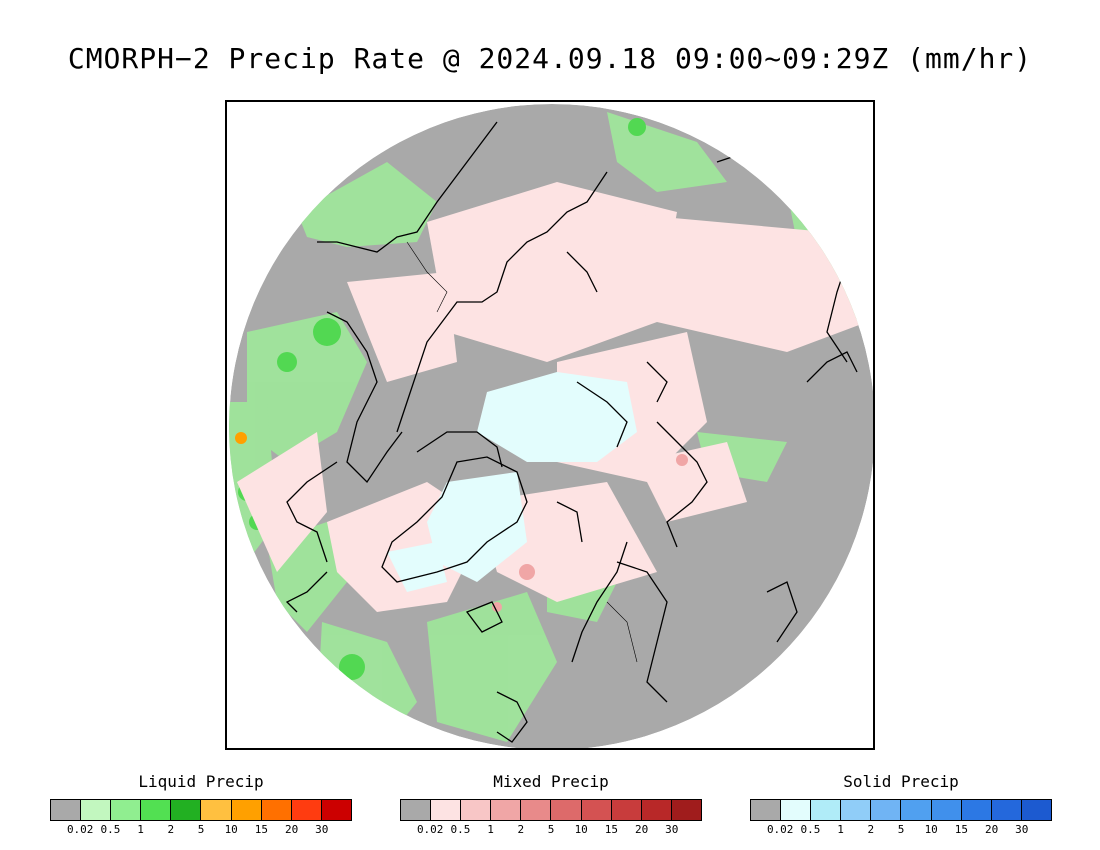 This screenshot has width=1100, height=850. What do you see at coordinates (201, 781) in the screenshot?
I see `legend-title: Liquid Precip` at bounding box center [201, 781].